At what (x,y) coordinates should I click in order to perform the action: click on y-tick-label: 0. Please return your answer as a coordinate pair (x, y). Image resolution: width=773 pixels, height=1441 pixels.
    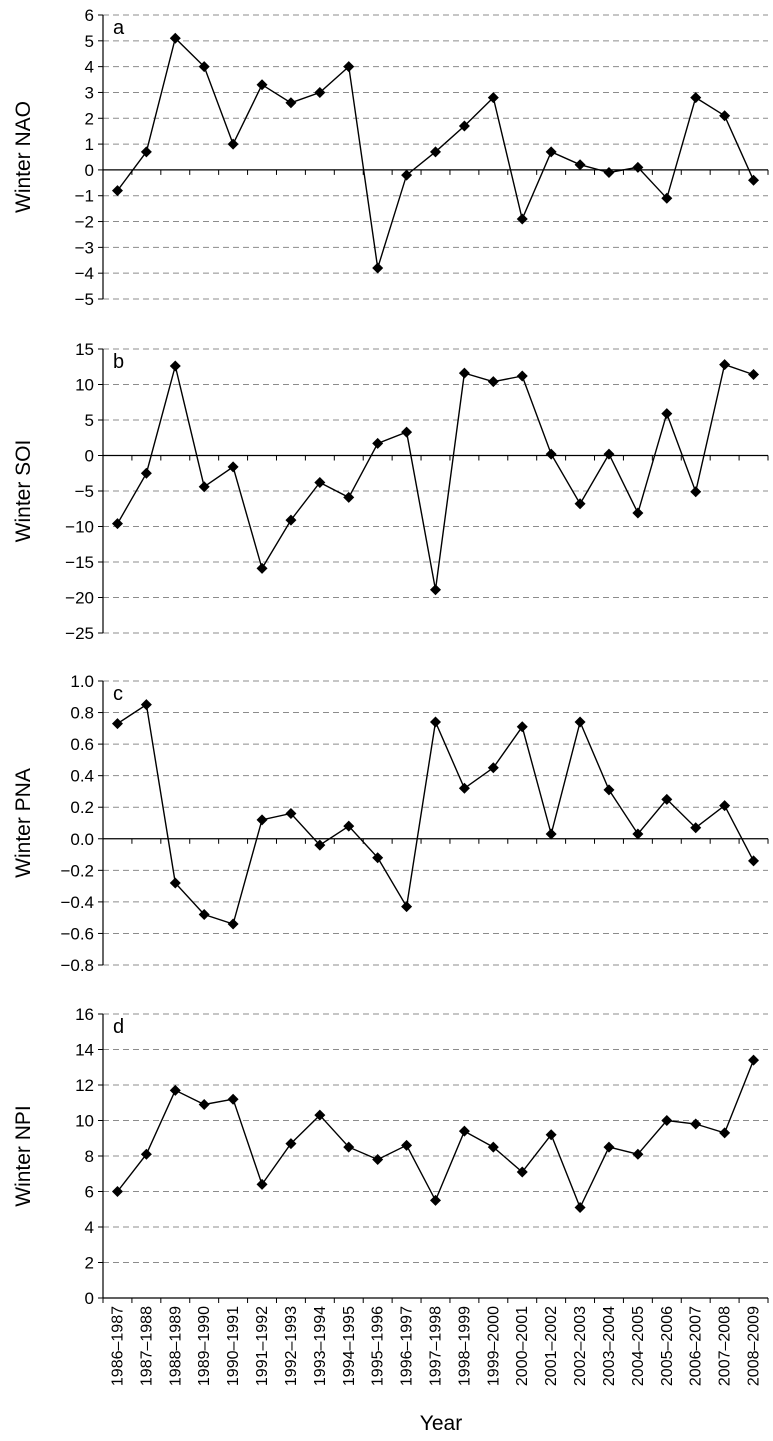
    Looking at the image, I should click on (89, 1298).